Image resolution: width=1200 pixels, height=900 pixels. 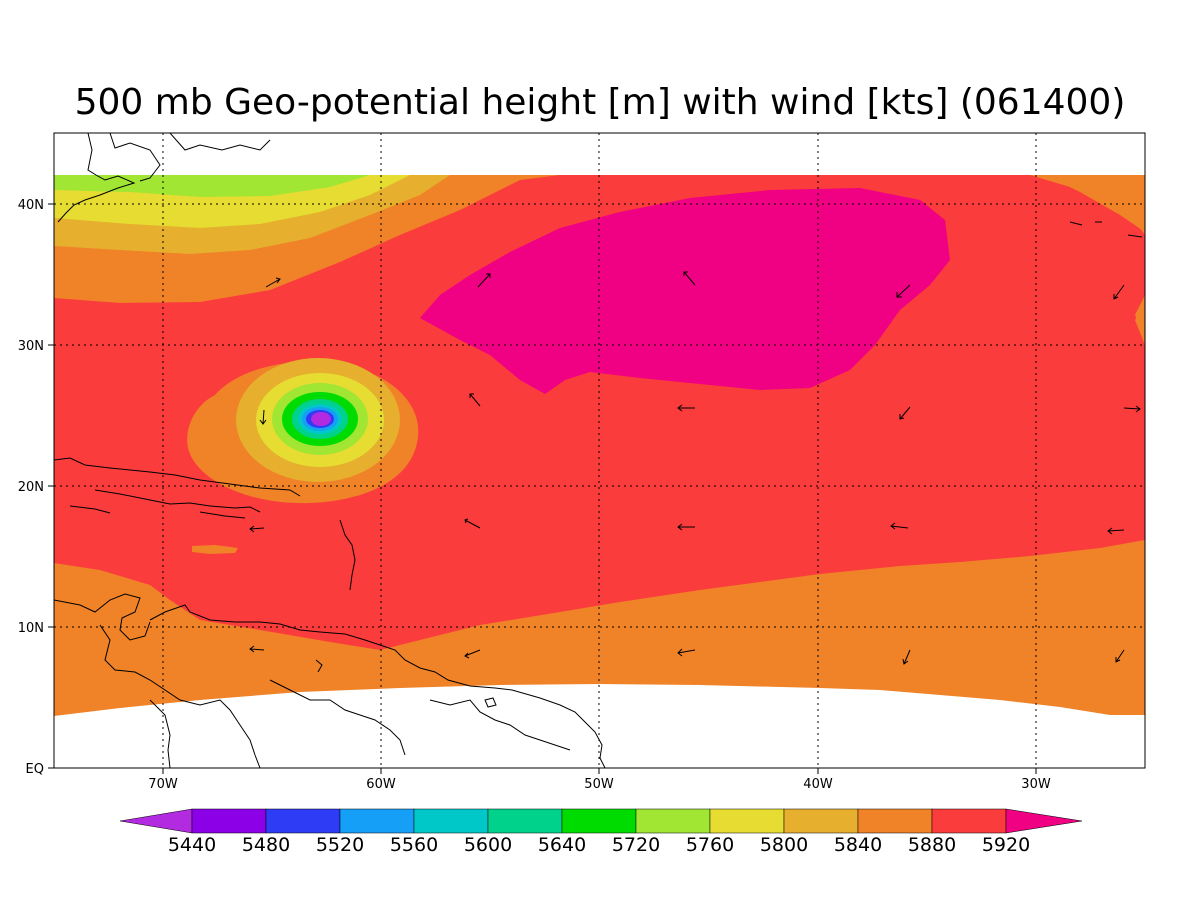 I want to click on colorbar-label: 5440, so click(x=192, y=845).